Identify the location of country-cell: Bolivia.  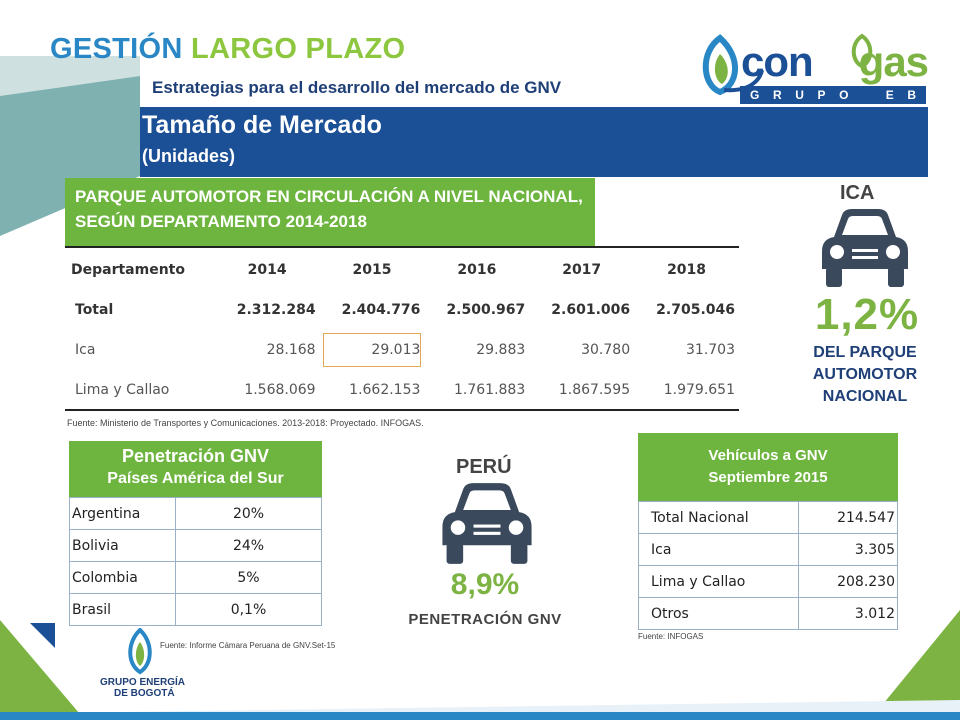
(122, 545).